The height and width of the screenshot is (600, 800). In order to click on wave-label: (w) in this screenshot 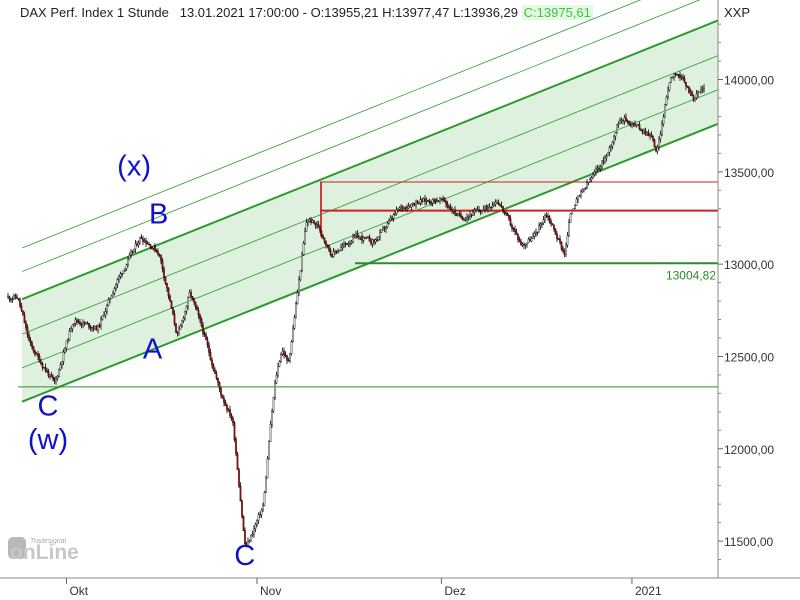, I will do `click(48, 440)`.